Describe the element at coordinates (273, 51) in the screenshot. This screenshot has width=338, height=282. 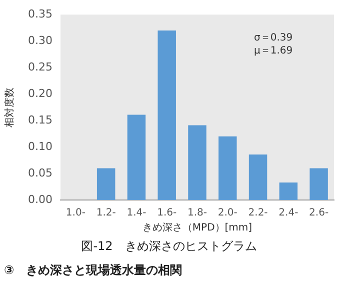
I see `annotation: μ＝1.69` at that location.